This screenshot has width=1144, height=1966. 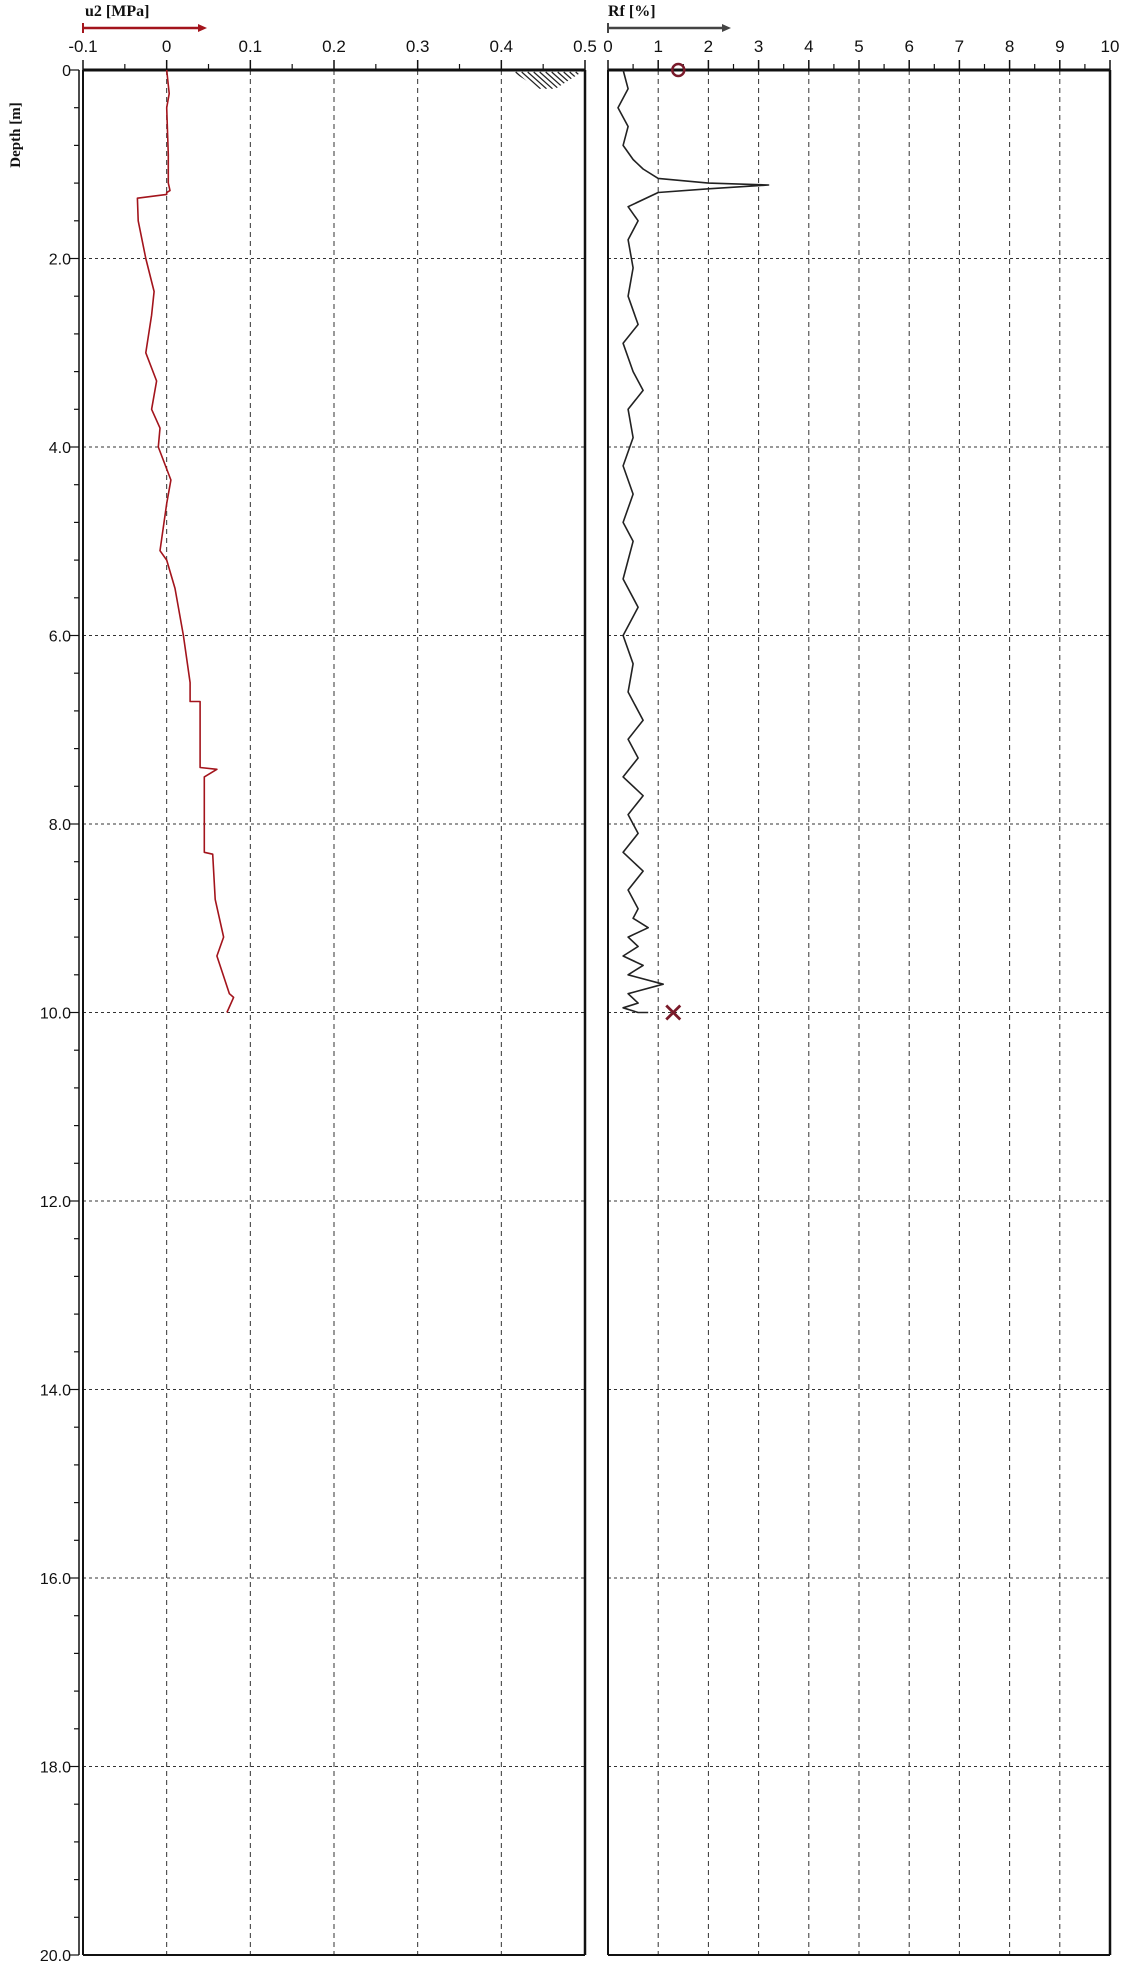 What do you see at coordinates (502, 46) in the screenshot?
I see `x-tick-label: 0.4` at bounding box center [502, 46].